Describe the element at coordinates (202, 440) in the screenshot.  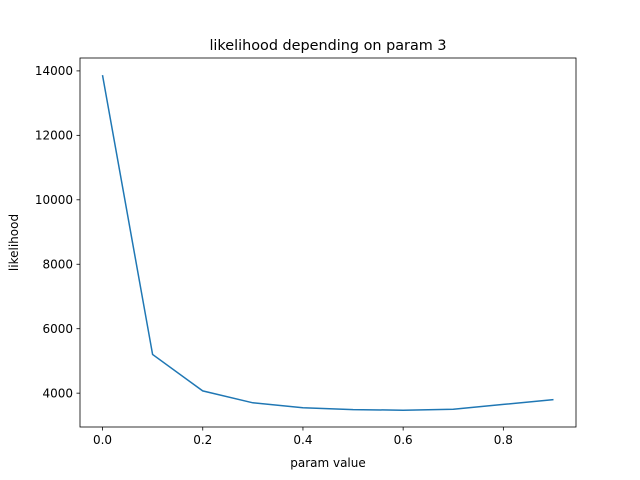
I see `x-tick-label: 0.2` at that location.